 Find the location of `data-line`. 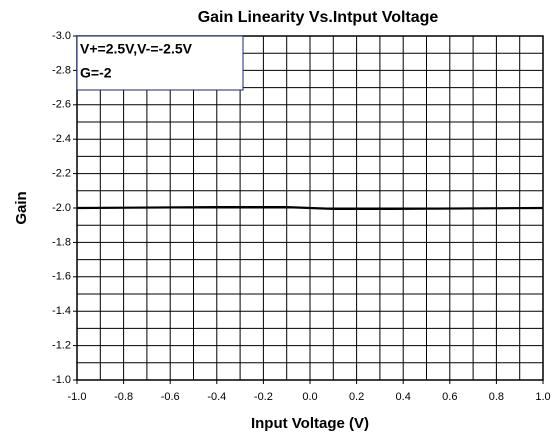

data-line is located at coordinates (310, 208).